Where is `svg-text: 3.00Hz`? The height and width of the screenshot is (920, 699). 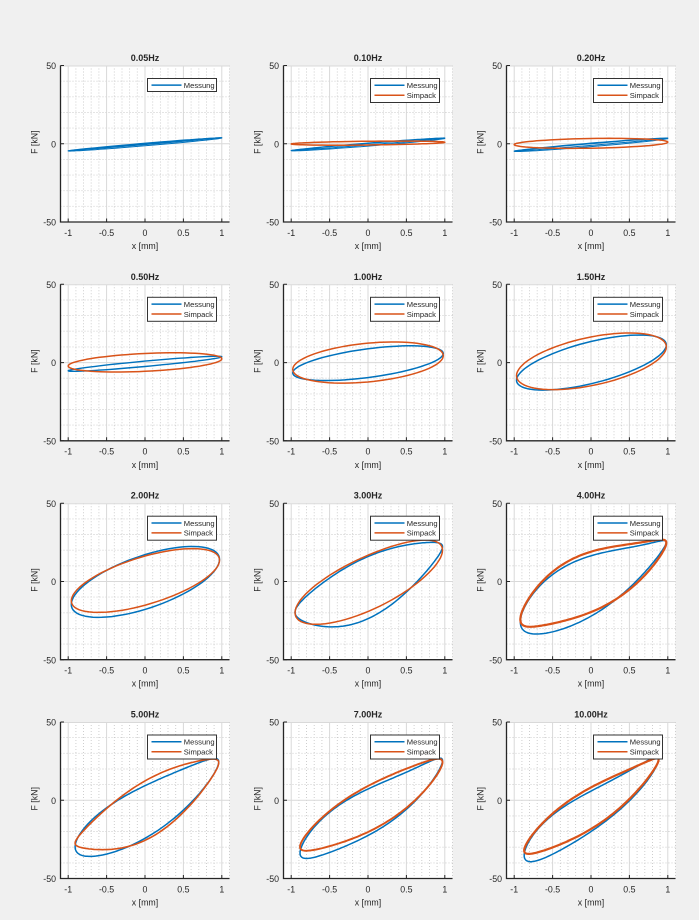
svg-text: 3.00Hz is located at coordinates (368, 496).